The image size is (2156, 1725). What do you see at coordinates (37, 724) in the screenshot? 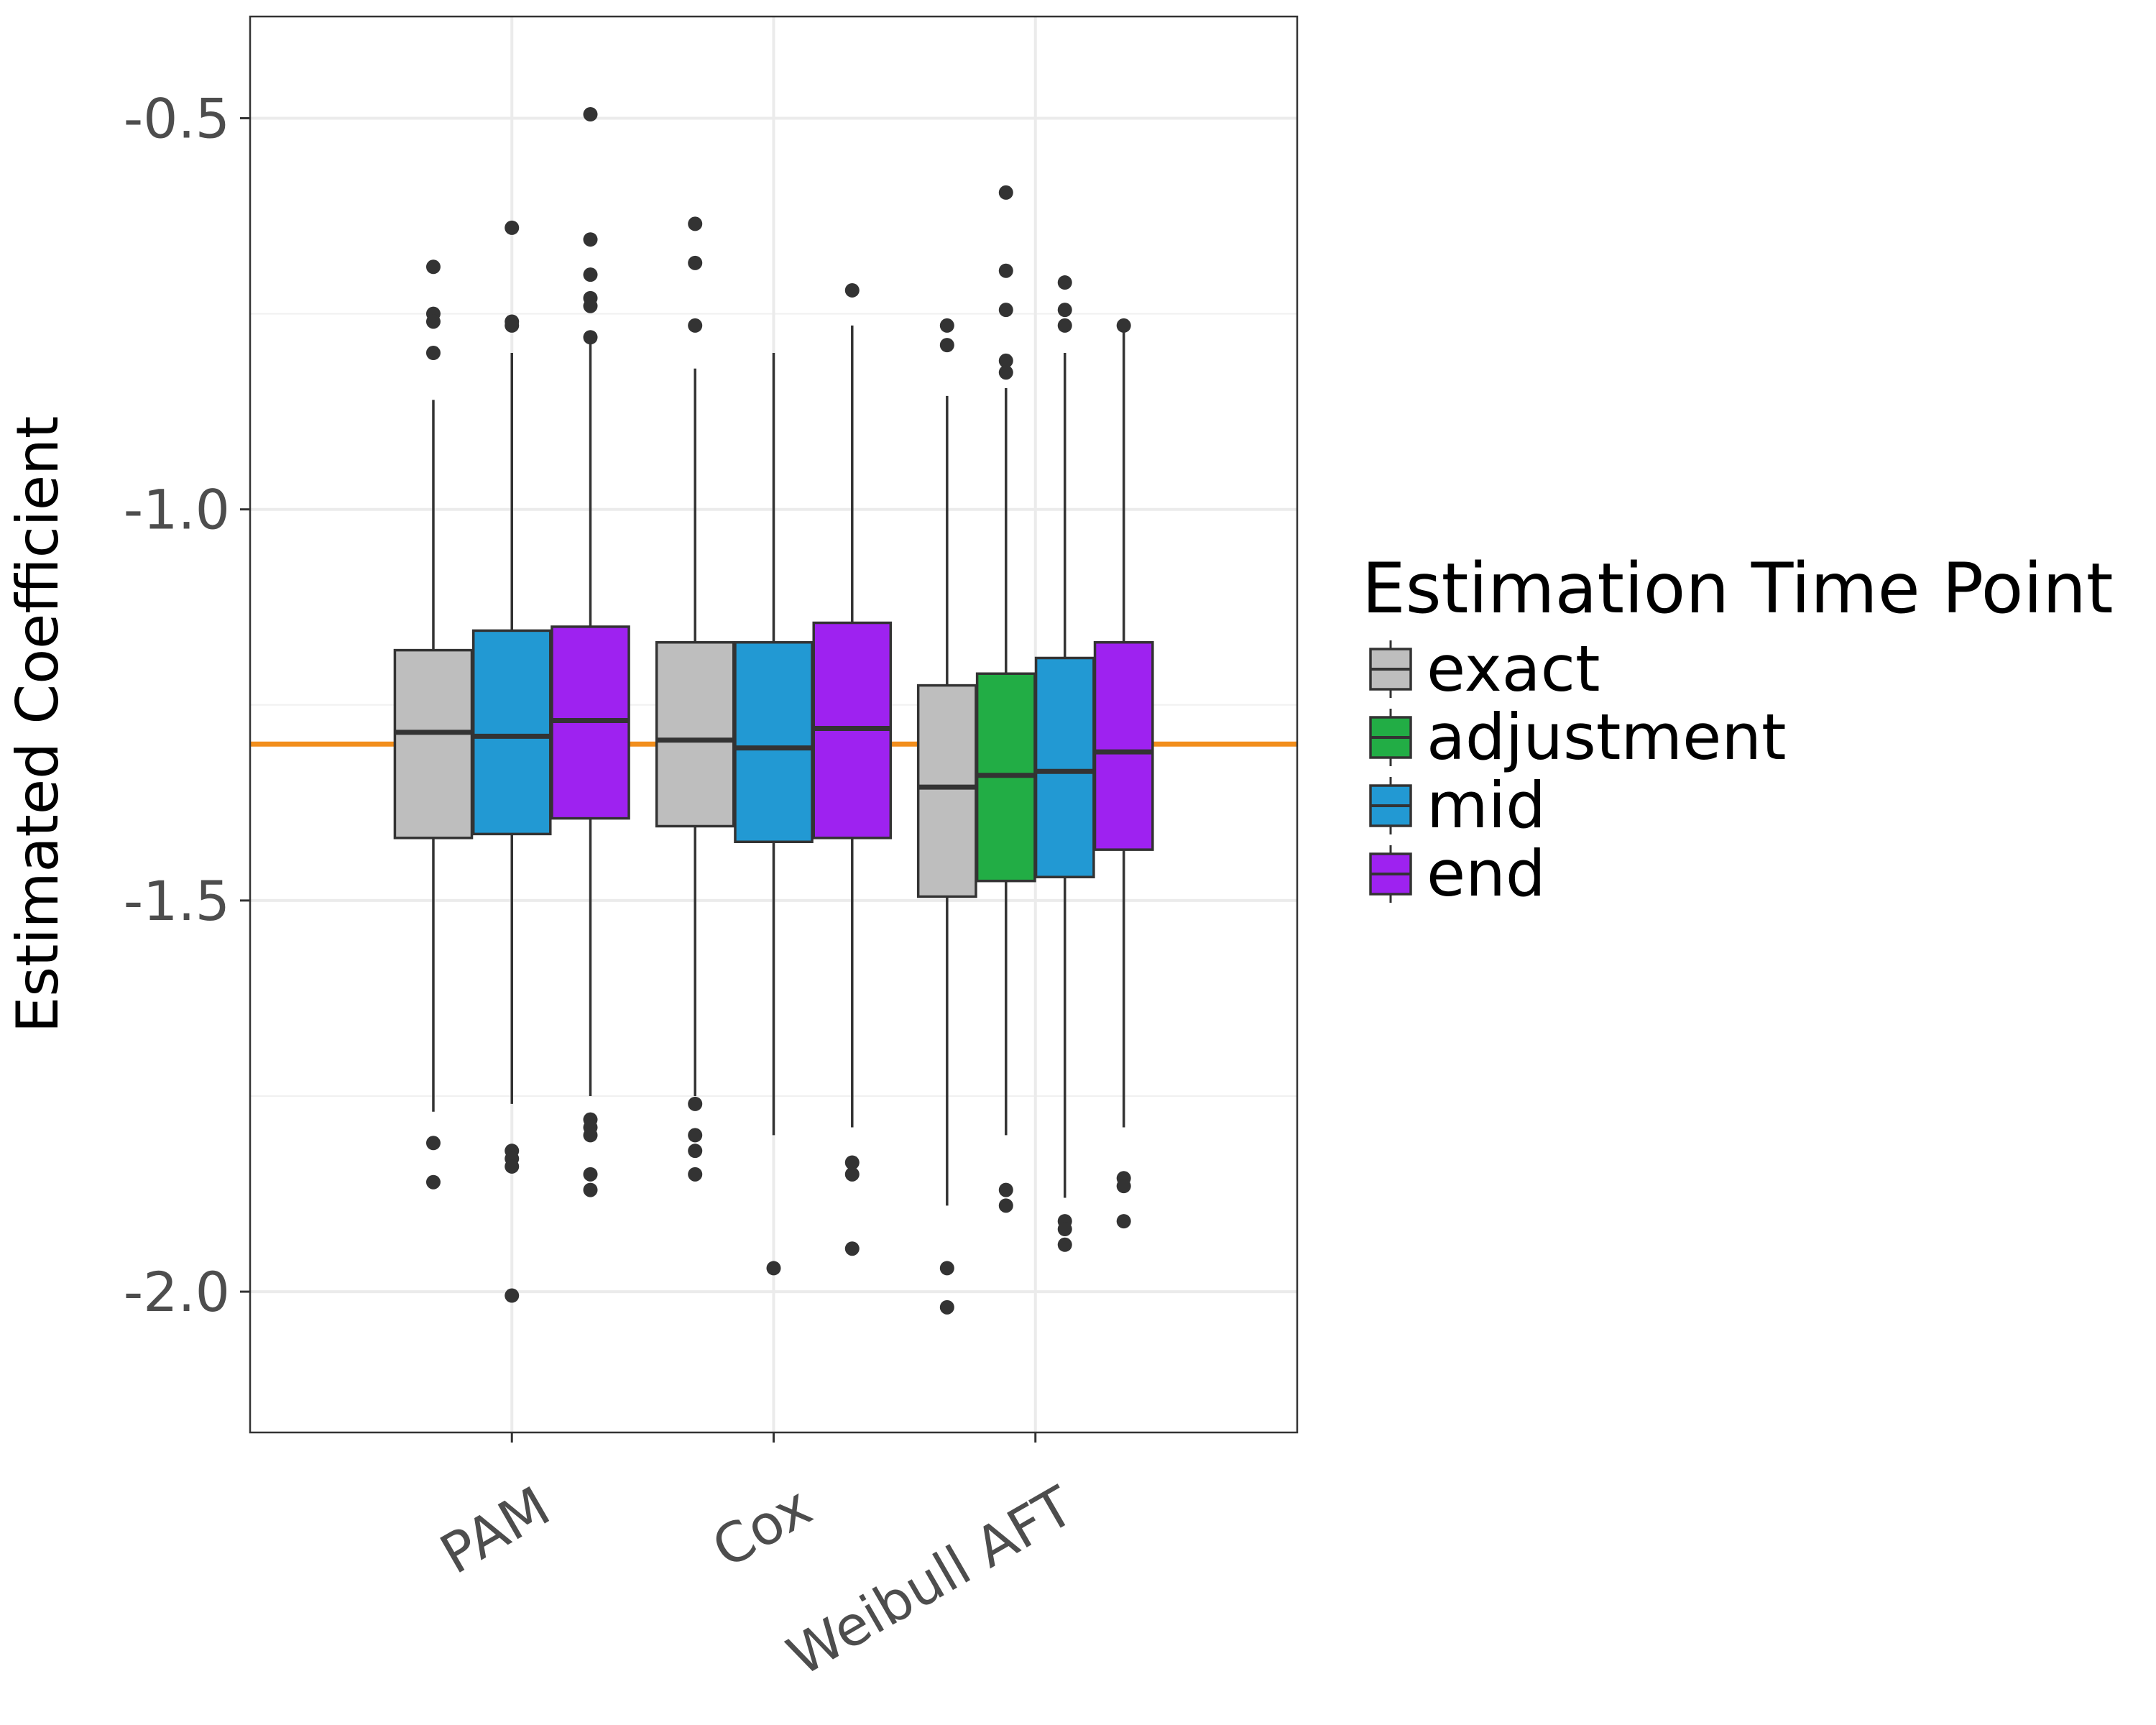
I see `y-axis-title: Estimated Coefficient` at bounding box center [37, 724].